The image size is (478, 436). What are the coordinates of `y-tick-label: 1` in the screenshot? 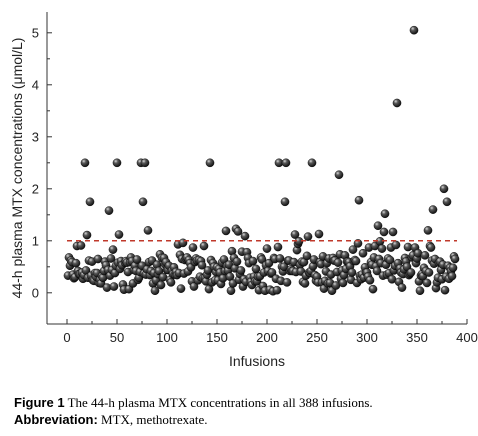 It's located at (35, 240).